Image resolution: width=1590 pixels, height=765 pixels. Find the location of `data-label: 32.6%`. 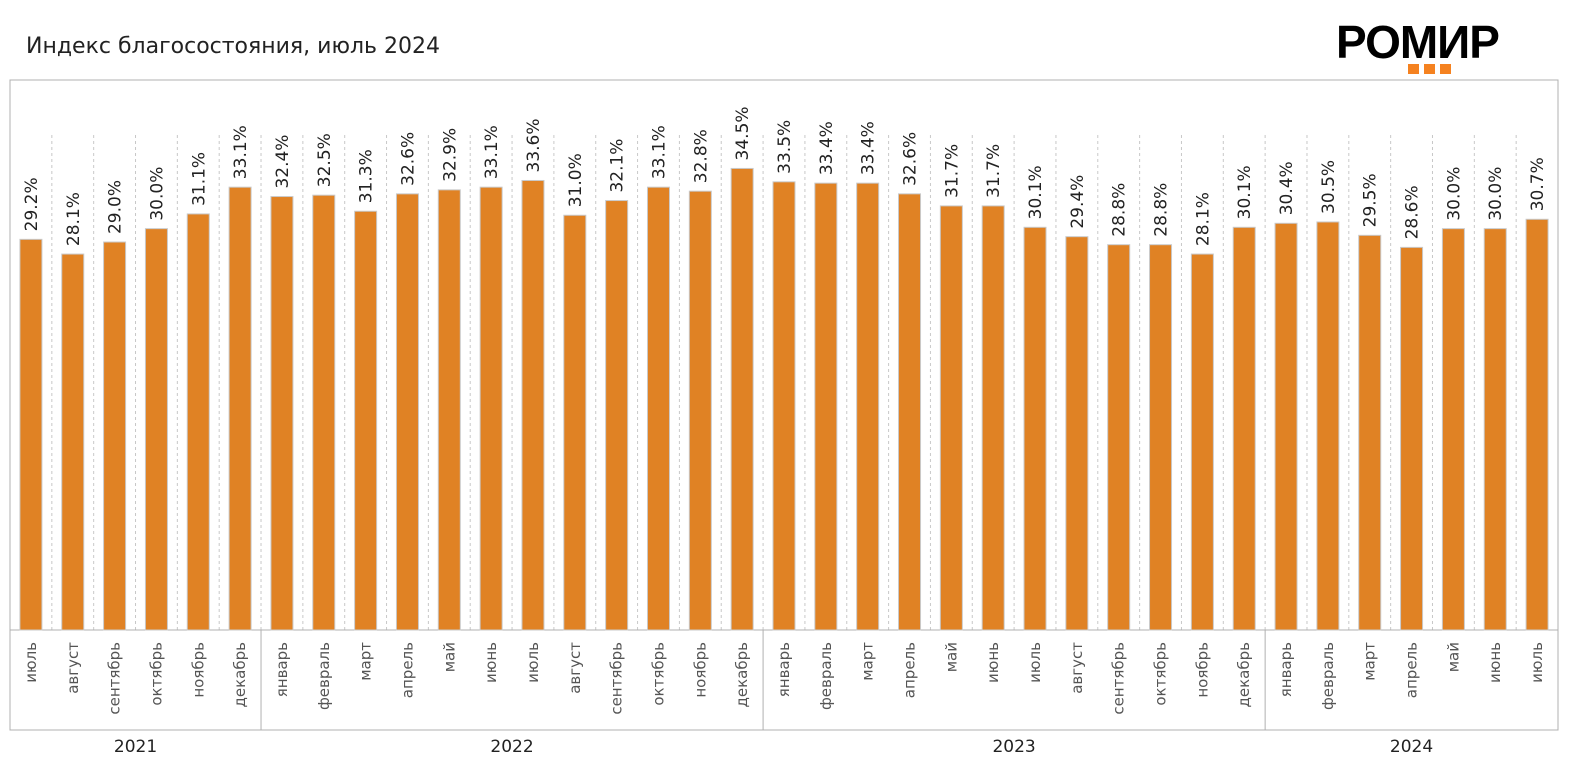

data-label: 32.6% is located at coordinates (408, 159).